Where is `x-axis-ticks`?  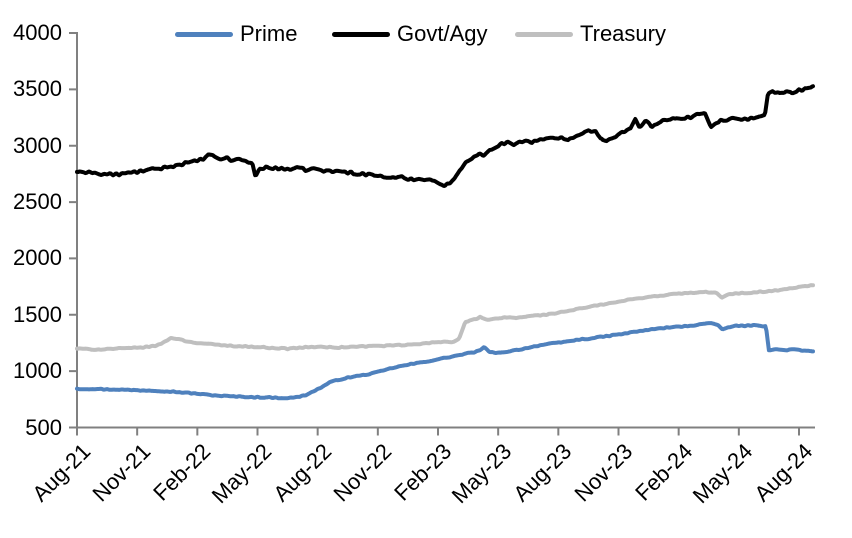
x-axis-ticks is located at coordinates (438, 431).